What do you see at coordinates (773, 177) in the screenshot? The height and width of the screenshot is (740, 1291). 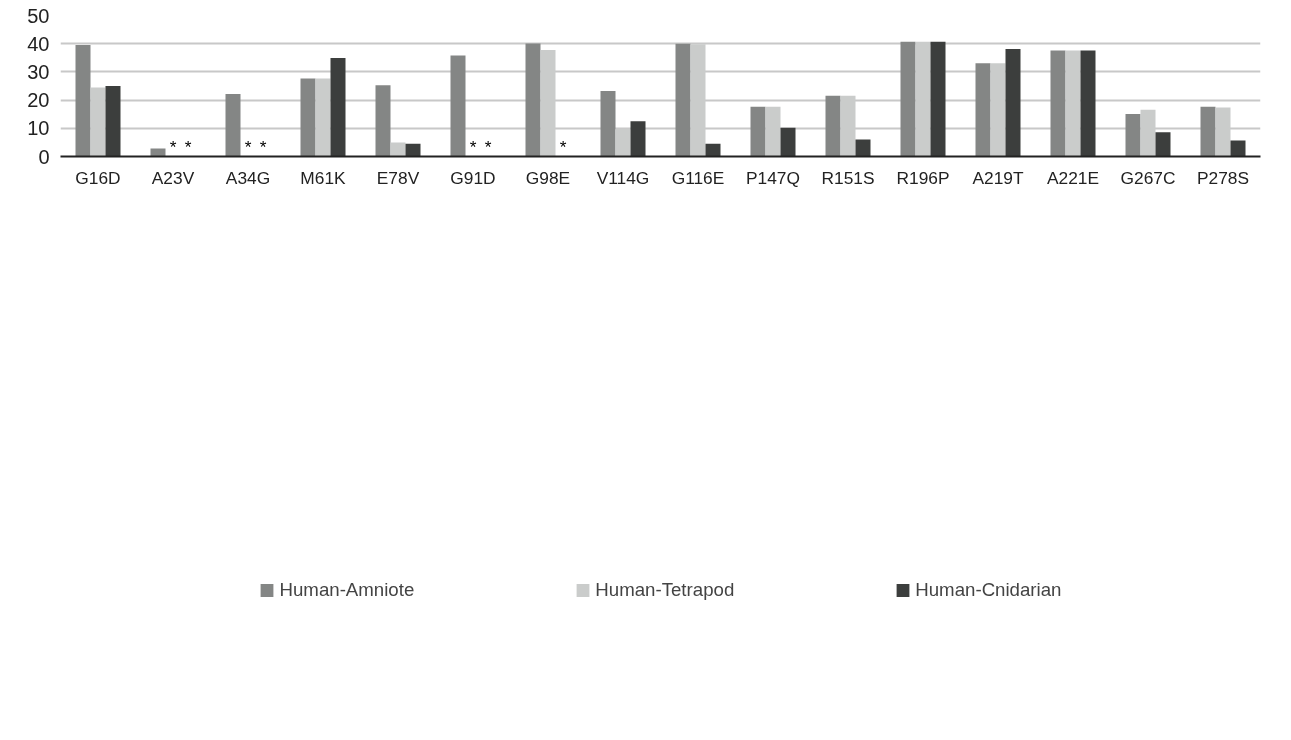 I see `x-tick-label: P147Q` at bounding box center [773, 177].